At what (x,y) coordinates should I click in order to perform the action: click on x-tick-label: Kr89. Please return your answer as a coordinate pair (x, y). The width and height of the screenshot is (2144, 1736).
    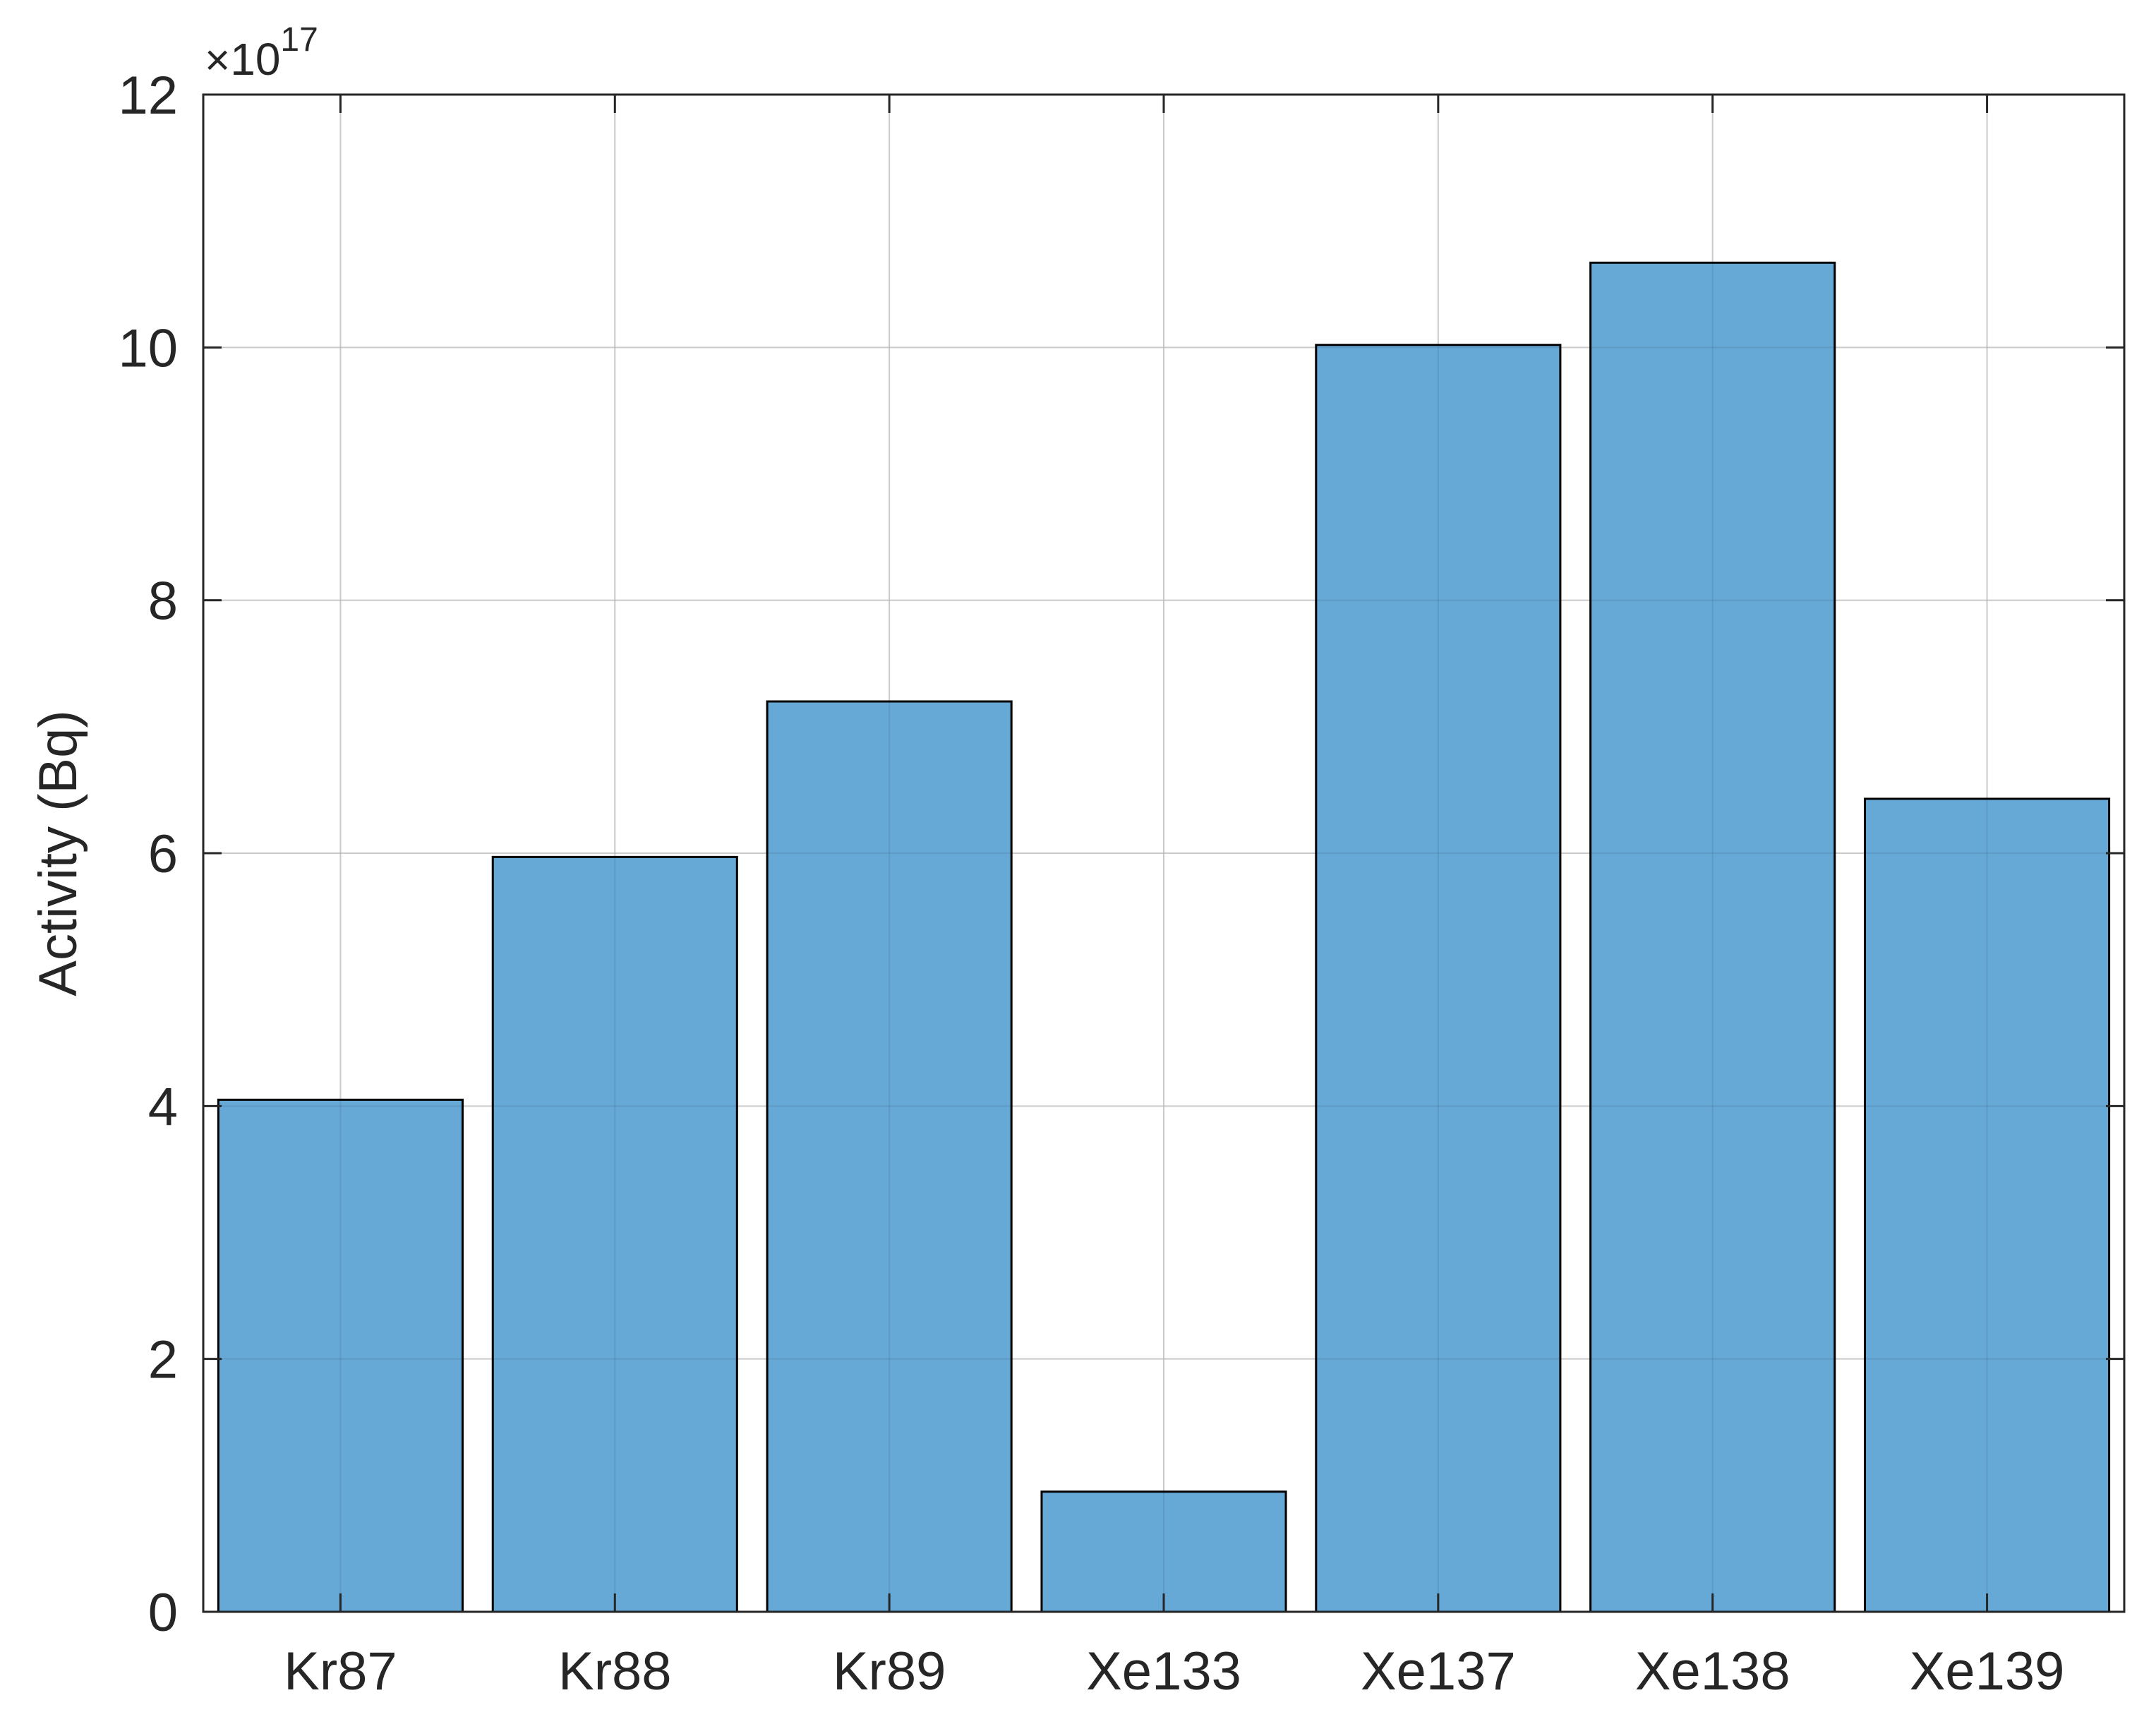
    Looking at the image, I should click on (890, 1671).